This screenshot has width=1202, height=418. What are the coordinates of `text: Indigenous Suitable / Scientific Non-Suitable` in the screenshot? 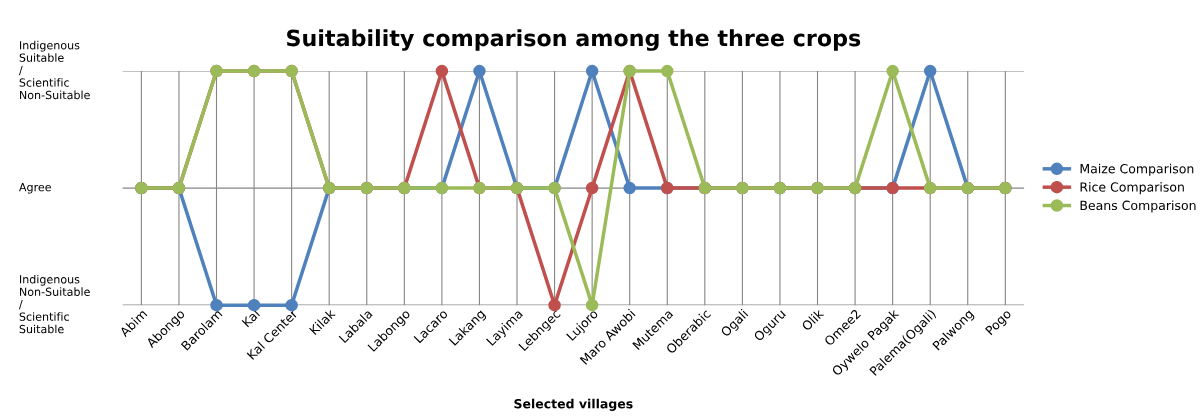 It's located at (54, 70).